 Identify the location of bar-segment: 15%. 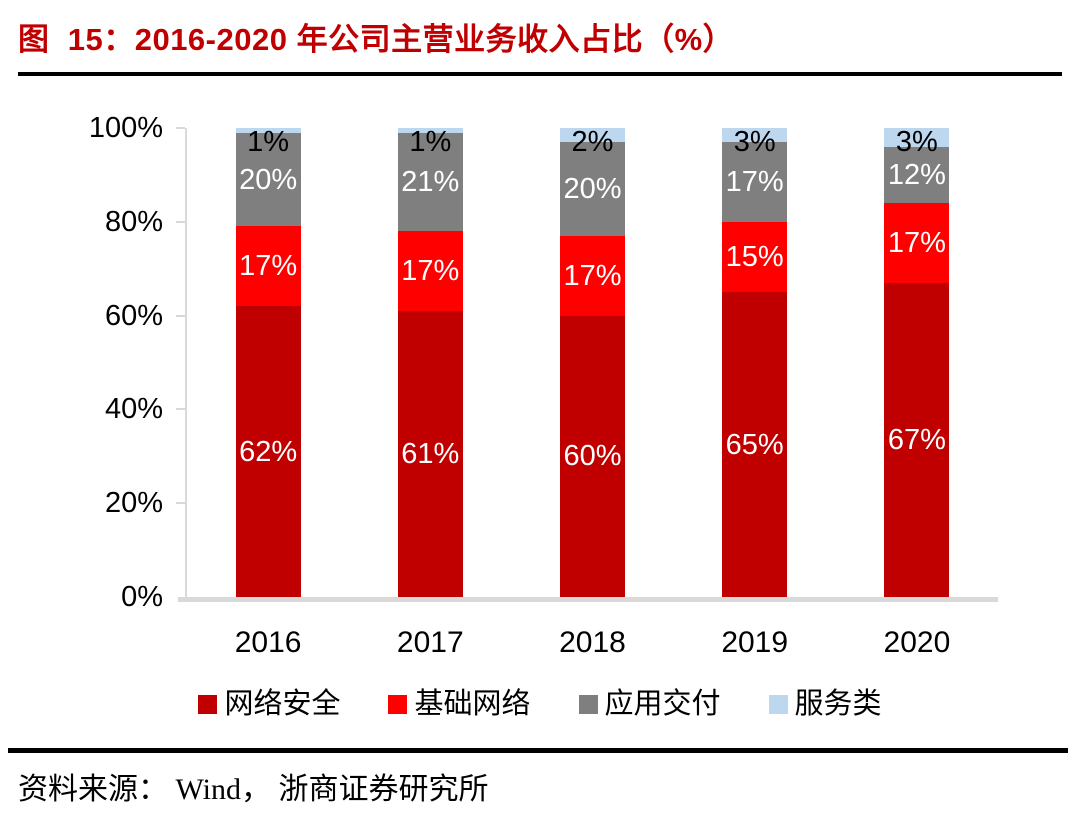
(755, 257).